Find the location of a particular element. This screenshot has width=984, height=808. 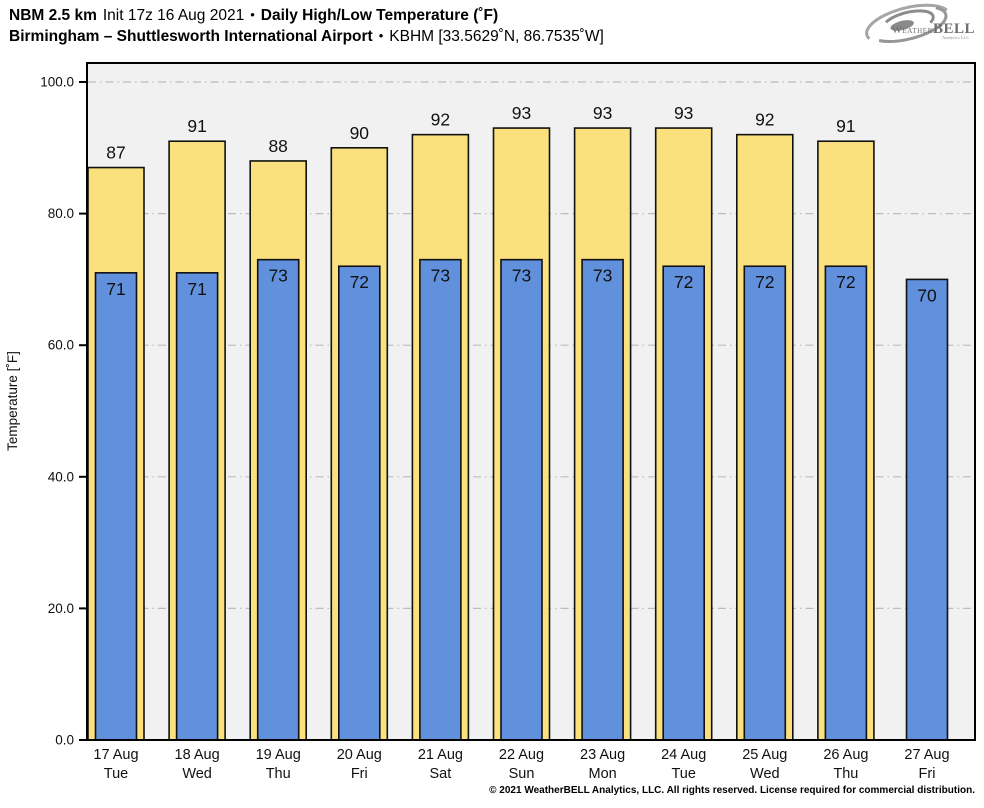

y-tick-label: 60.0 is located at coordinates (61, 345).